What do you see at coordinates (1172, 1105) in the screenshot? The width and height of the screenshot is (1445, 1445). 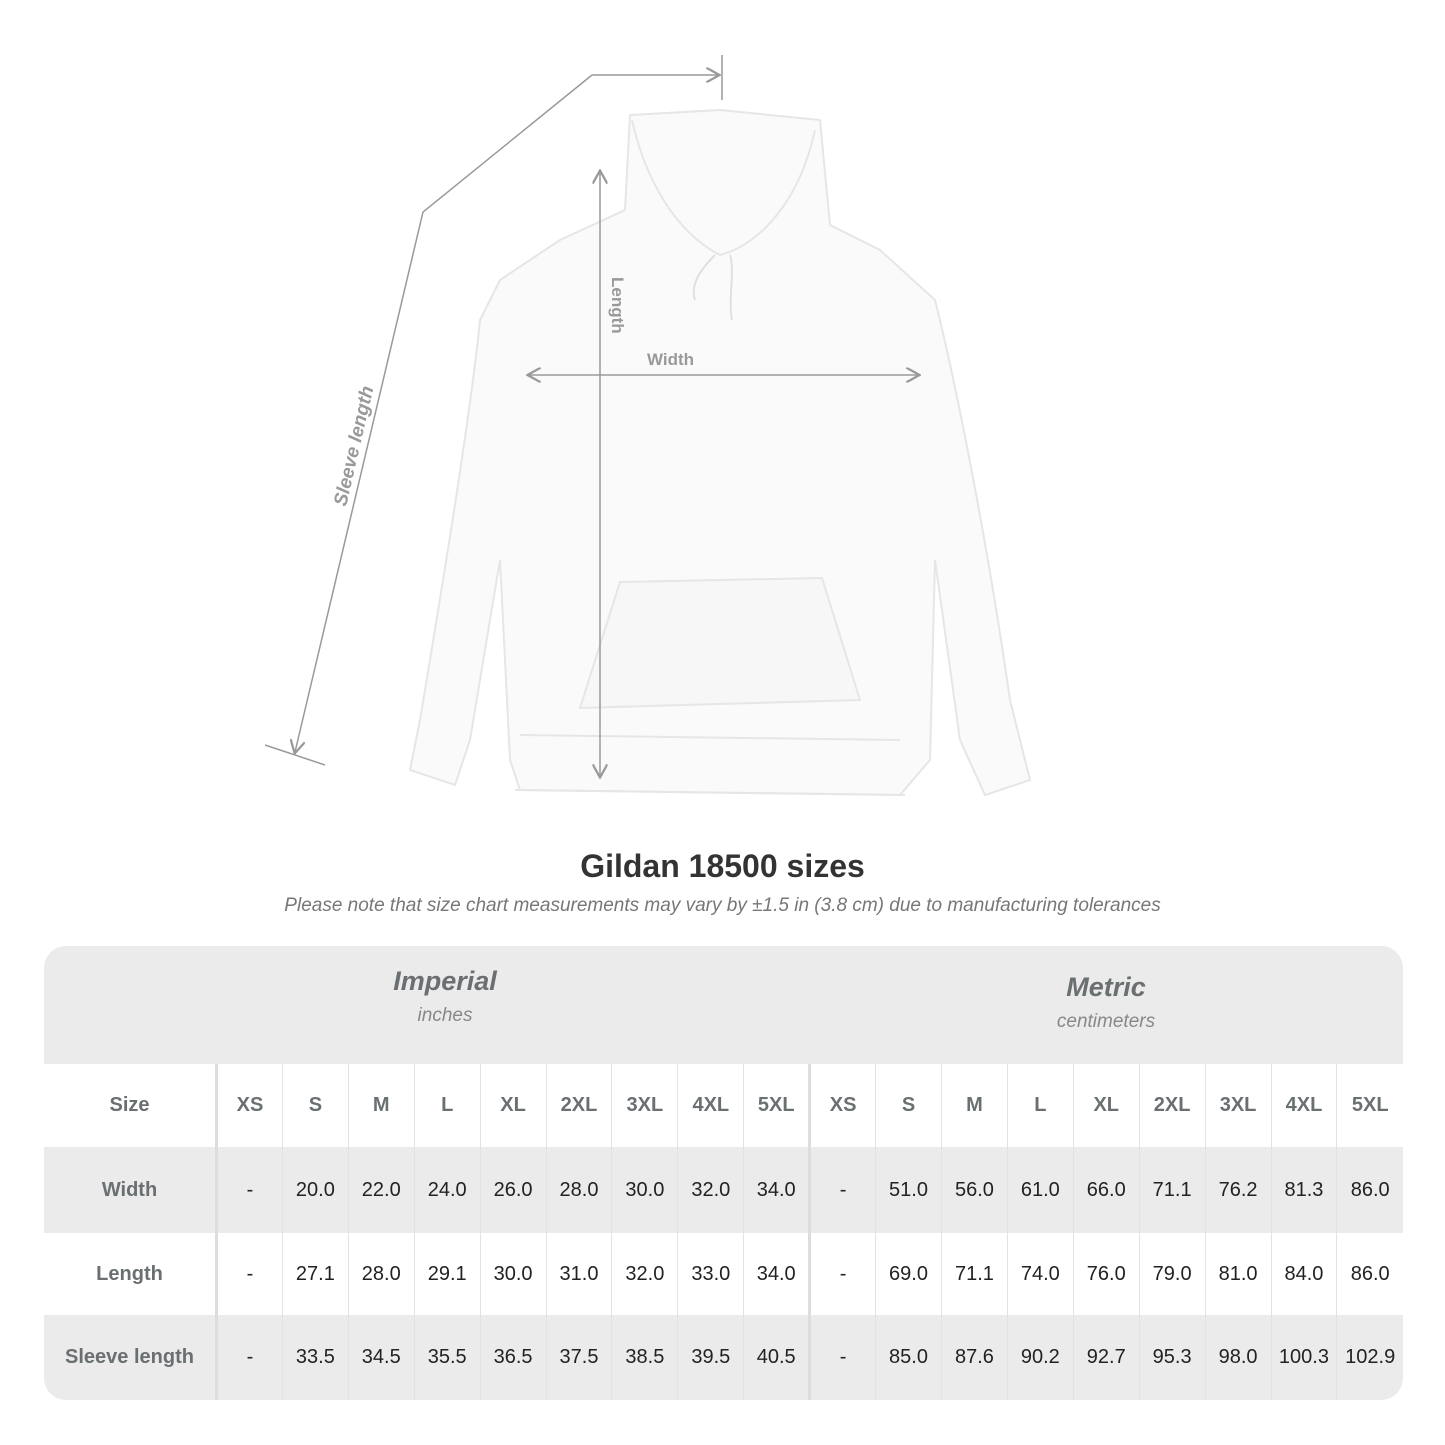 I see `metric-size-header: 2XL` at bounding box center [1172, 1105].